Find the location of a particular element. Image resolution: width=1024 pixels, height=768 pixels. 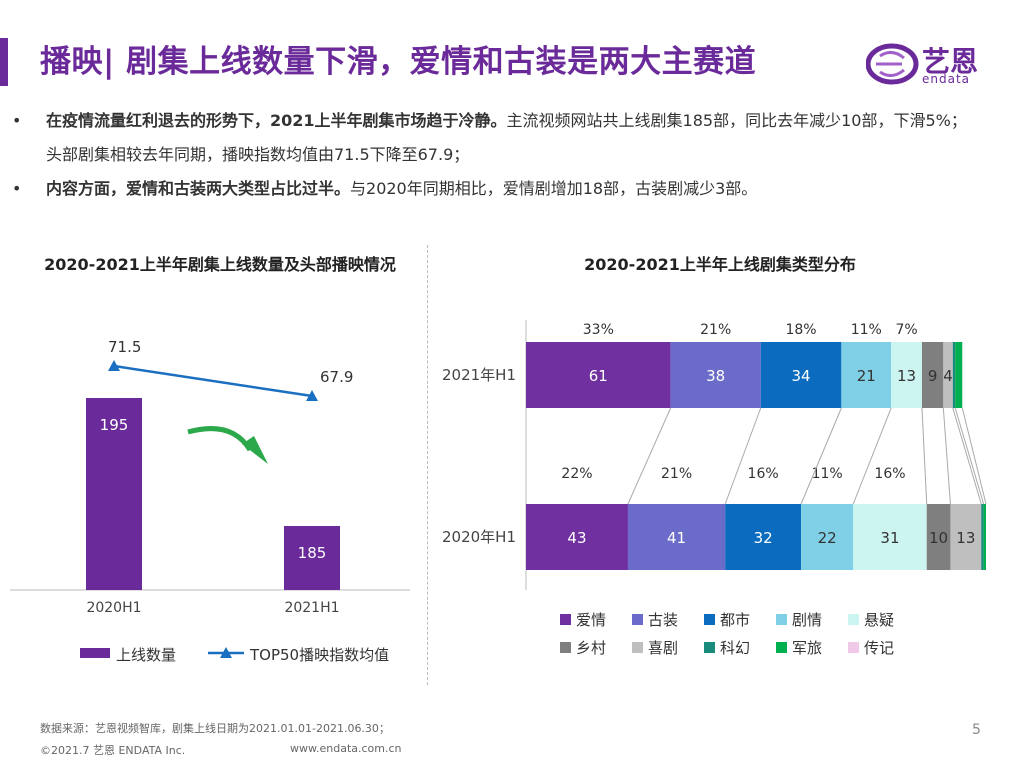

segment-pct-剧情-2021年H1: 11% is located at coordinates (866, 330).